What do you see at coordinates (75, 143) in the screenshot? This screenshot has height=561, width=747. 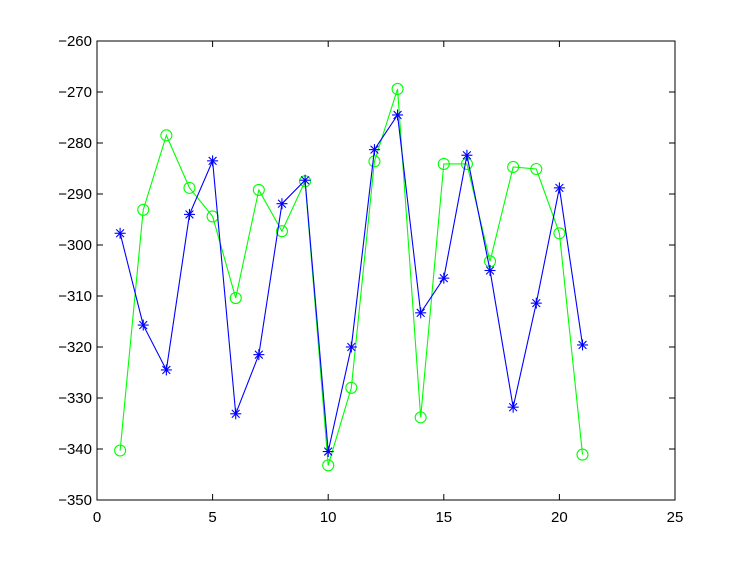 I see `y-tick-label: −280` at bounding box center [75, 143].